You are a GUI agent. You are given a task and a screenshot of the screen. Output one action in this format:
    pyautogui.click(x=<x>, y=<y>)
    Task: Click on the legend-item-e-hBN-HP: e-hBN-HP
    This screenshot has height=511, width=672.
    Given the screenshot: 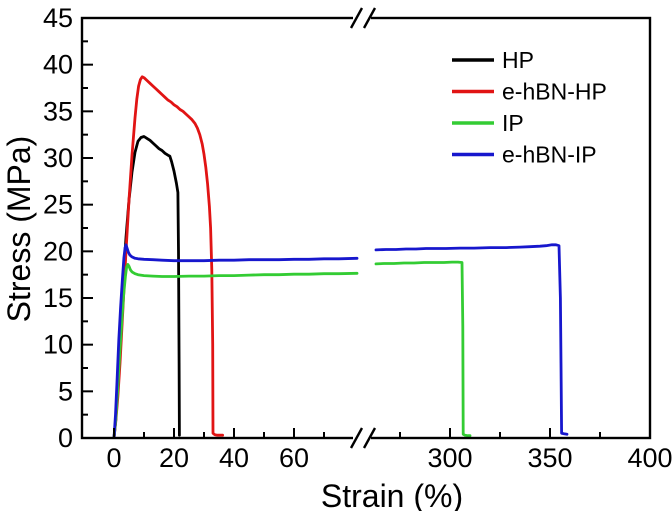 What is the action you would take?
    pyautogui.click(x=529, y=92)
    